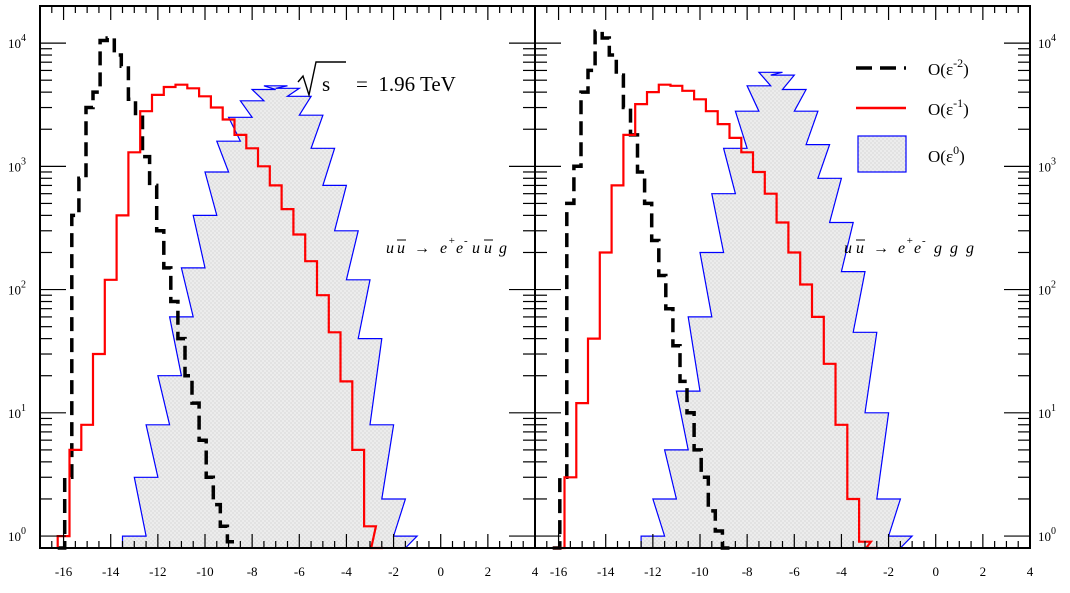 This screenshot has width=1070, height=593. I want to click on legend-label-e0: O(ε0), so click(946, 154).